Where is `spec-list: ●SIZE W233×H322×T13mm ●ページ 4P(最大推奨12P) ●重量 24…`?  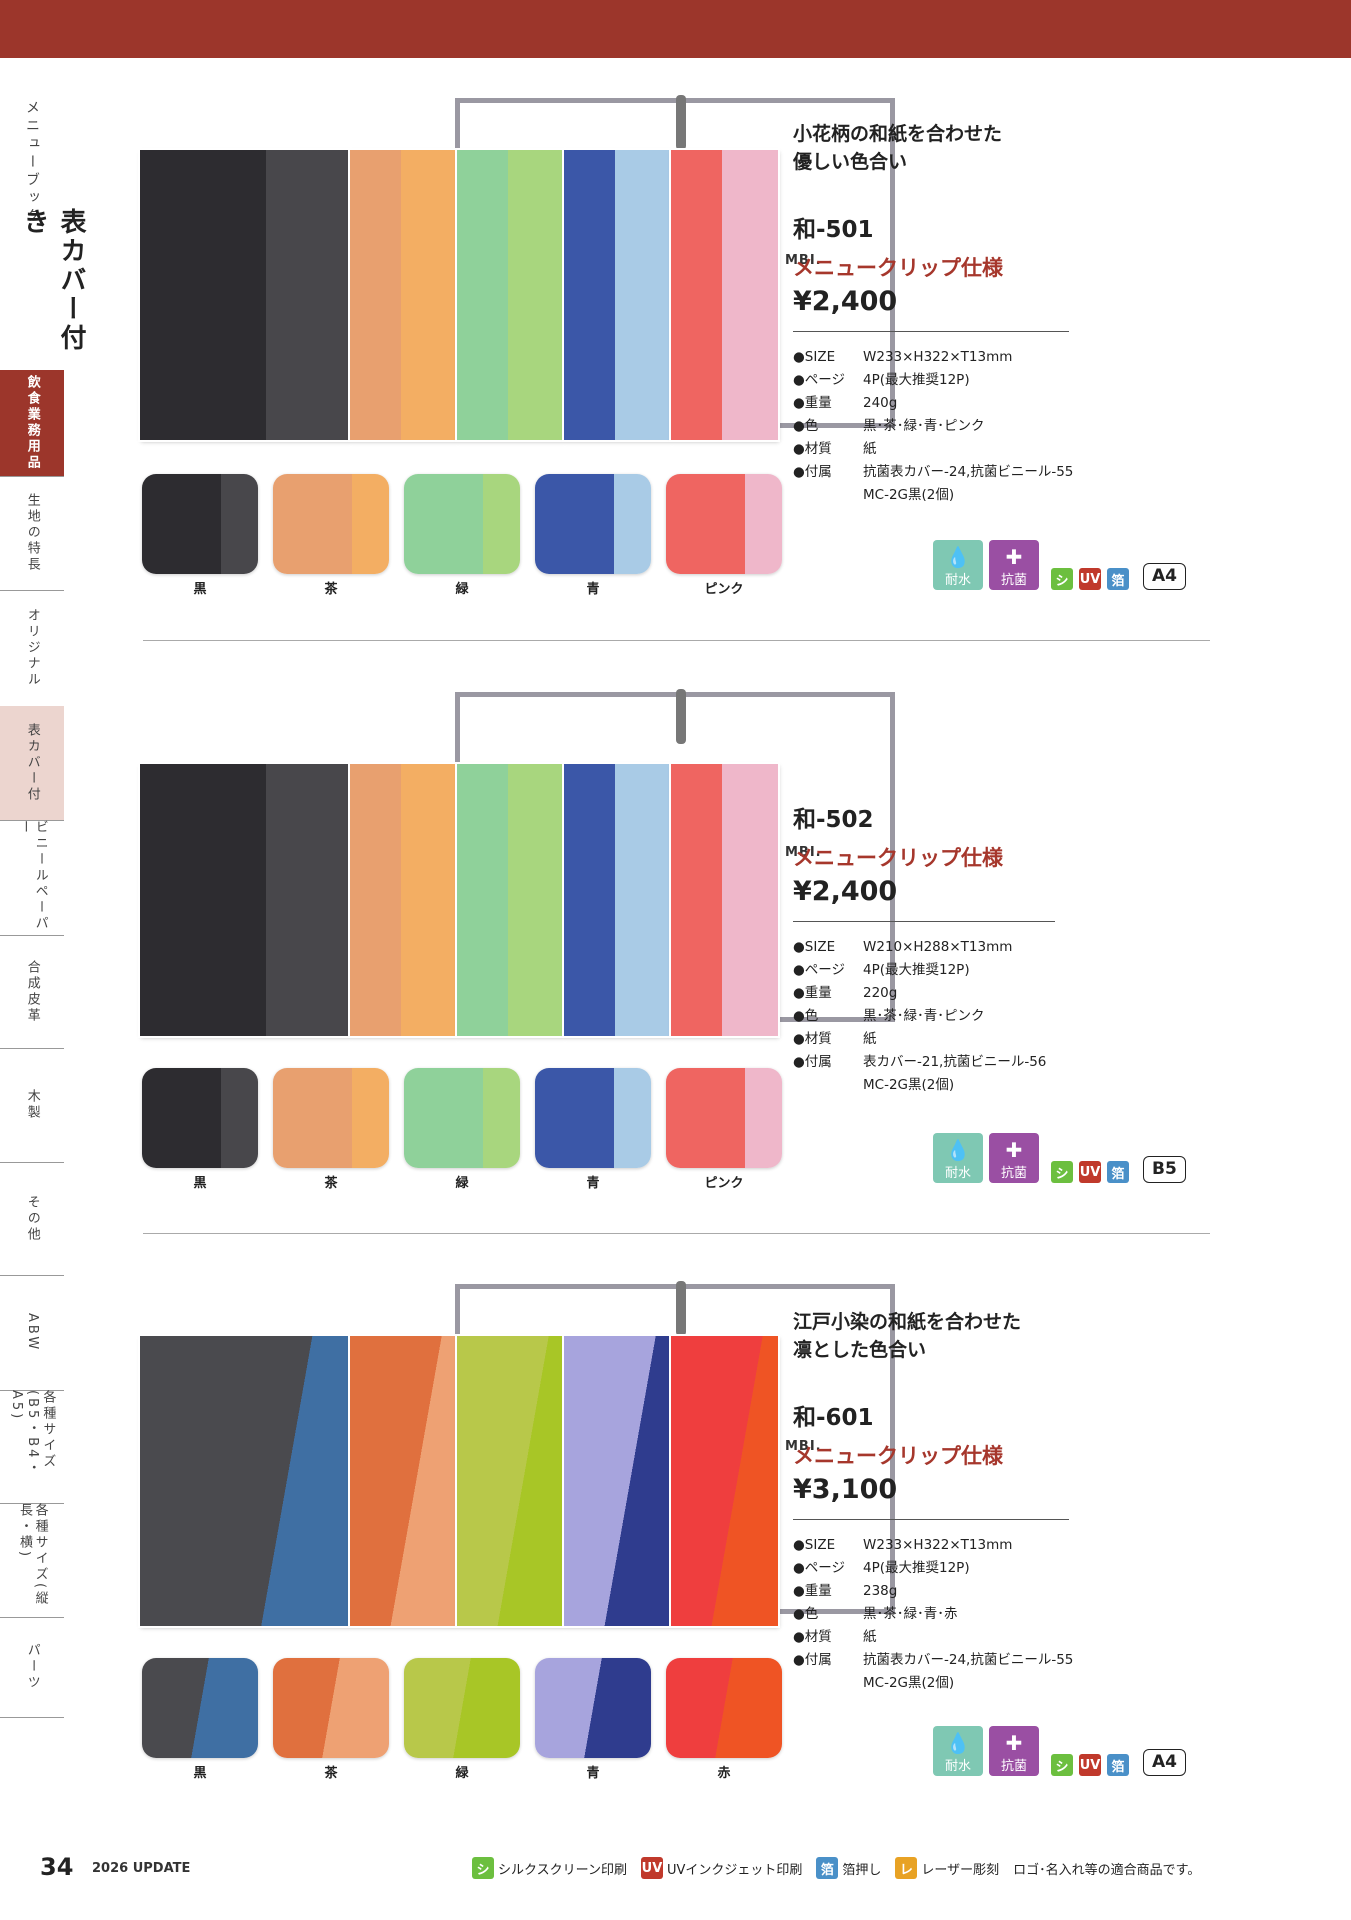
spec-list: ●SIZE W233×H322×T13mm ●ページ 4P(最大推奨12P) ●重量 24… is located at coordinates (943, 426).